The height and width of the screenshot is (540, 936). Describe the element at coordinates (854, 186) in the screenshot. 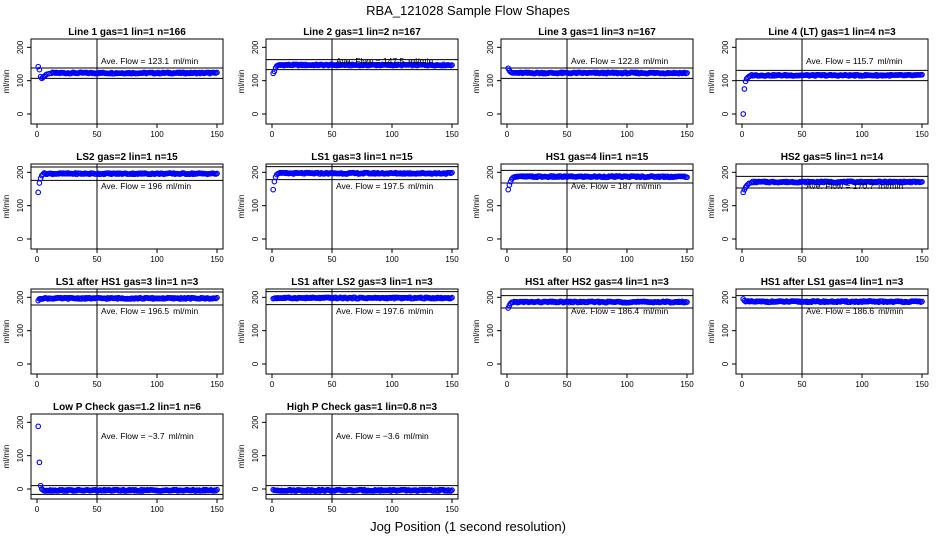

I see `average-flow-annotation: Ave. Flow = 170.7 ml/min` at that location.